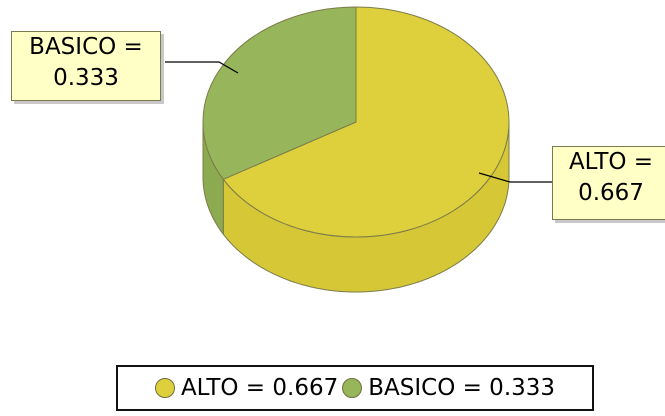 Image resolution: width=665 pixels, height=416 pixels. What do you see at coordinates (164, 388) in the screenshot?
I see `legend-swatch-alto` at bounding box center [164, 388].